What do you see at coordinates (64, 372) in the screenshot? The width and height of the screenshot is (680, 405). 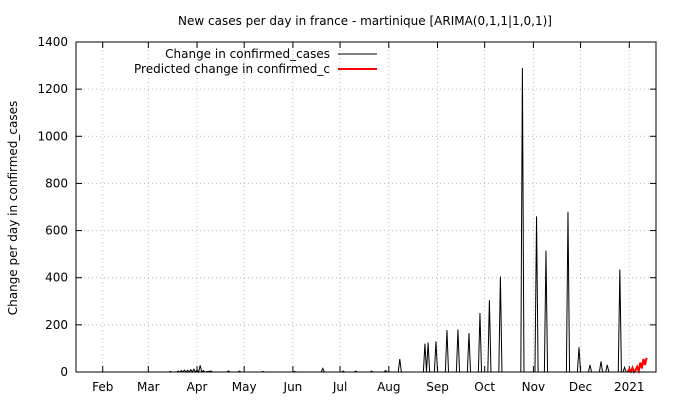 I see `y-tick-label: 0` at bounding box center [64, 372].